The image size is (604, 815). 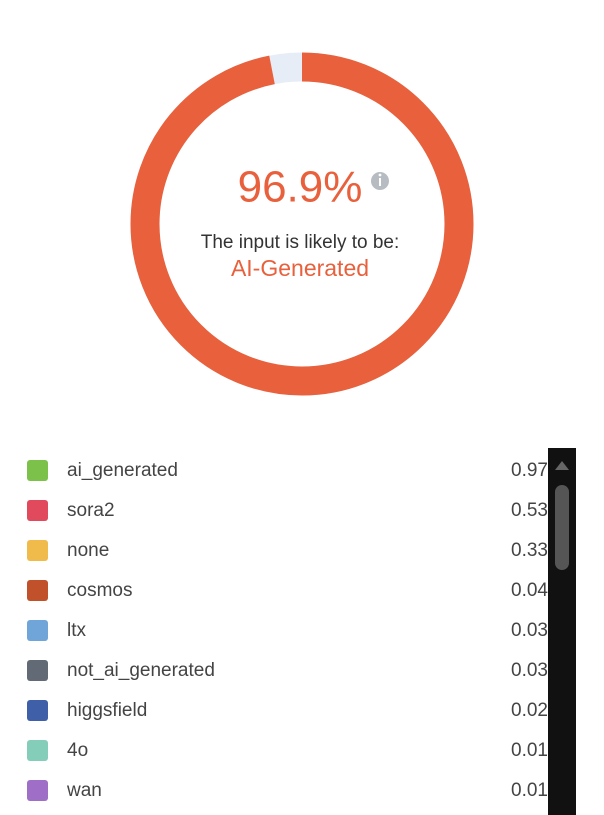 I want to click on score-name: sora2, so click(x=91, y=510).